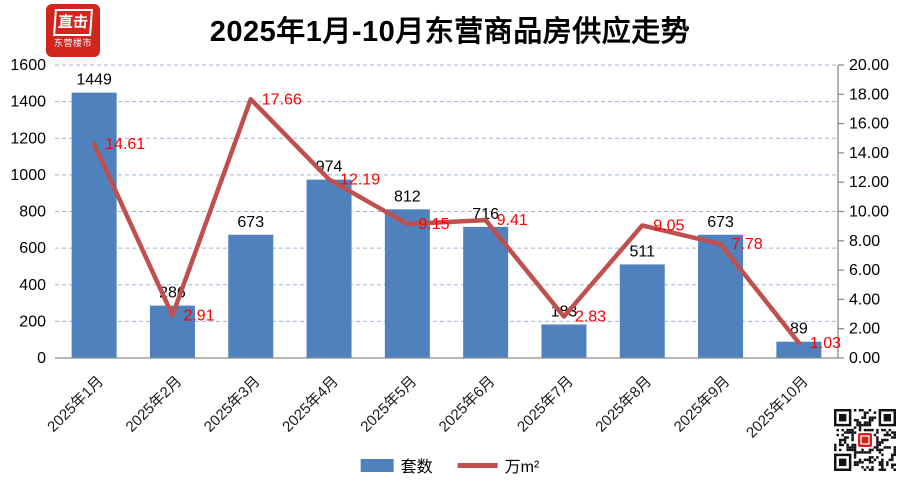  I want to click on x-axis-label: 2025年10月, so click(777, 407).